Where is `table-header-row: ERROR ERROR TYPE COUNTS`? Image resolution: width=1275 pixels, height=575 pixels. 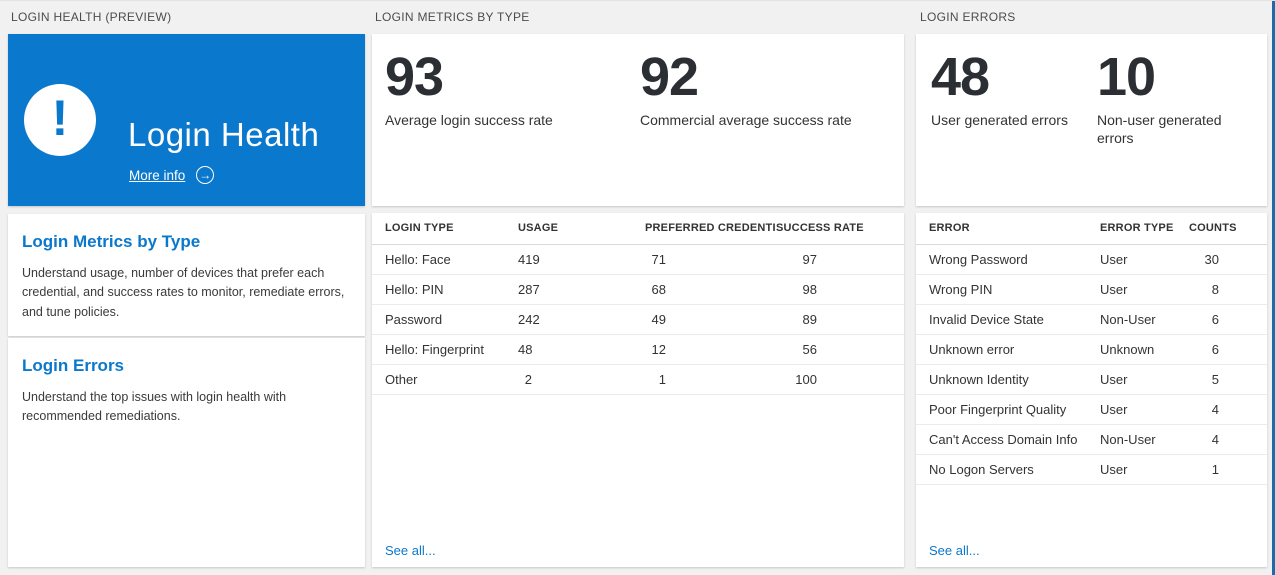
table-header-row: ERROR ERROR TYPE COUNTS is located at coordinates (1091, 229).